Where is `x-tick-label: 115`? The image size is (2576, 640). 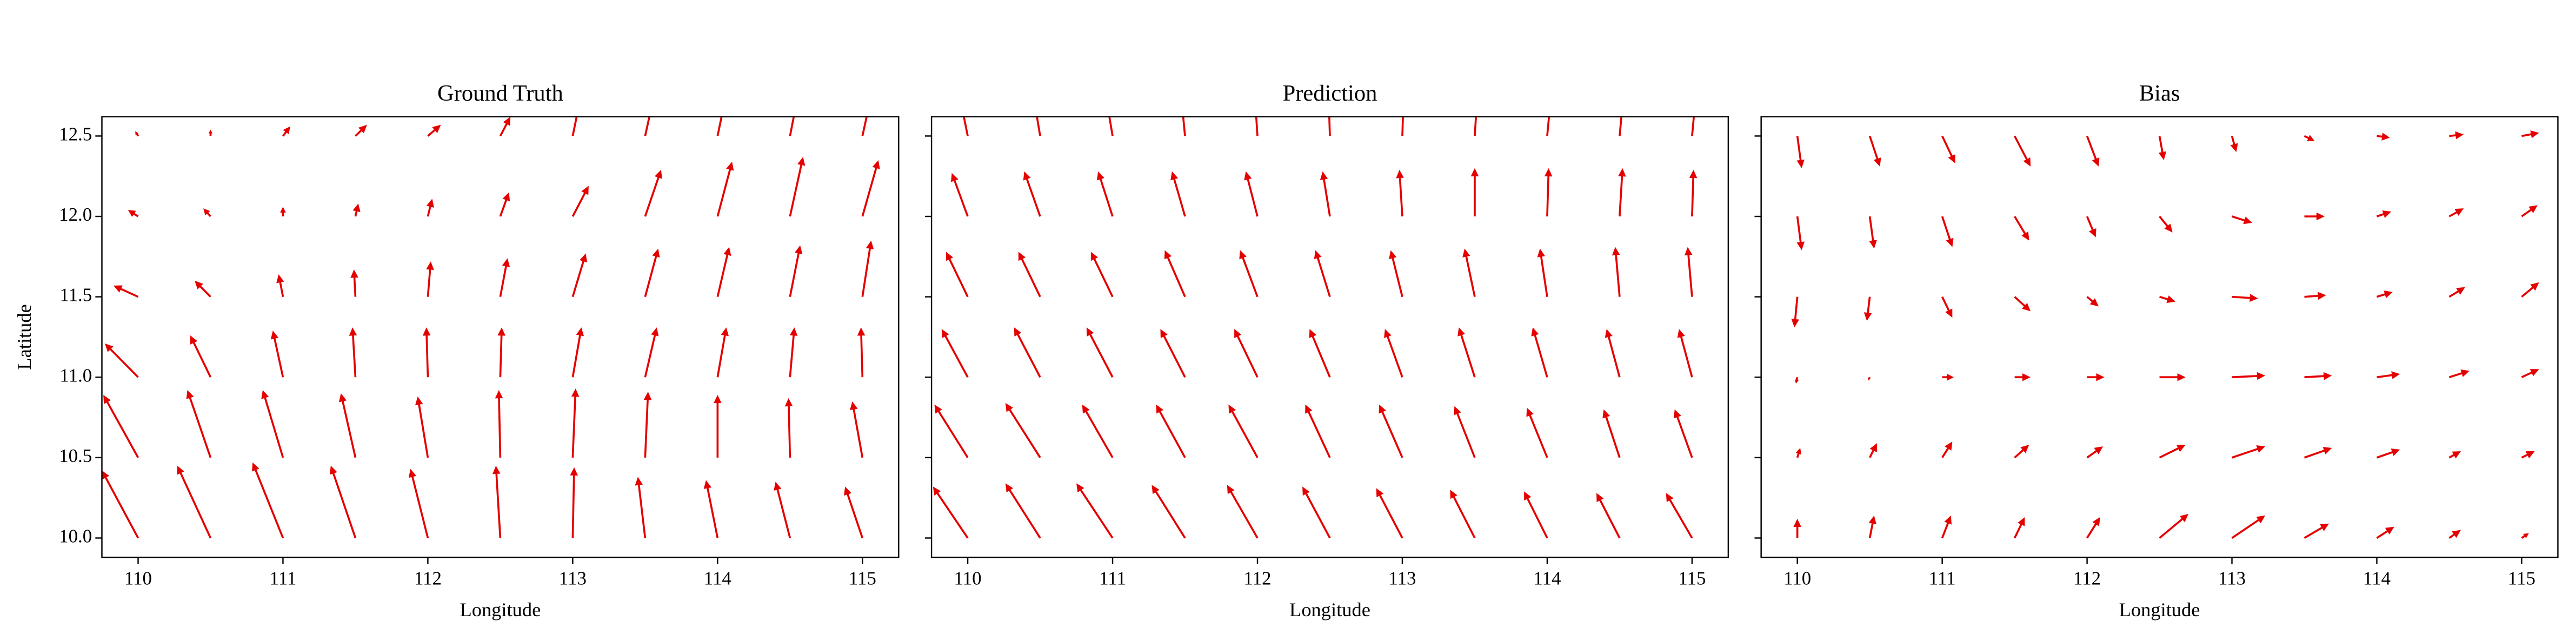 x-tick-label: 115 is located at coordinates (2521, 579).